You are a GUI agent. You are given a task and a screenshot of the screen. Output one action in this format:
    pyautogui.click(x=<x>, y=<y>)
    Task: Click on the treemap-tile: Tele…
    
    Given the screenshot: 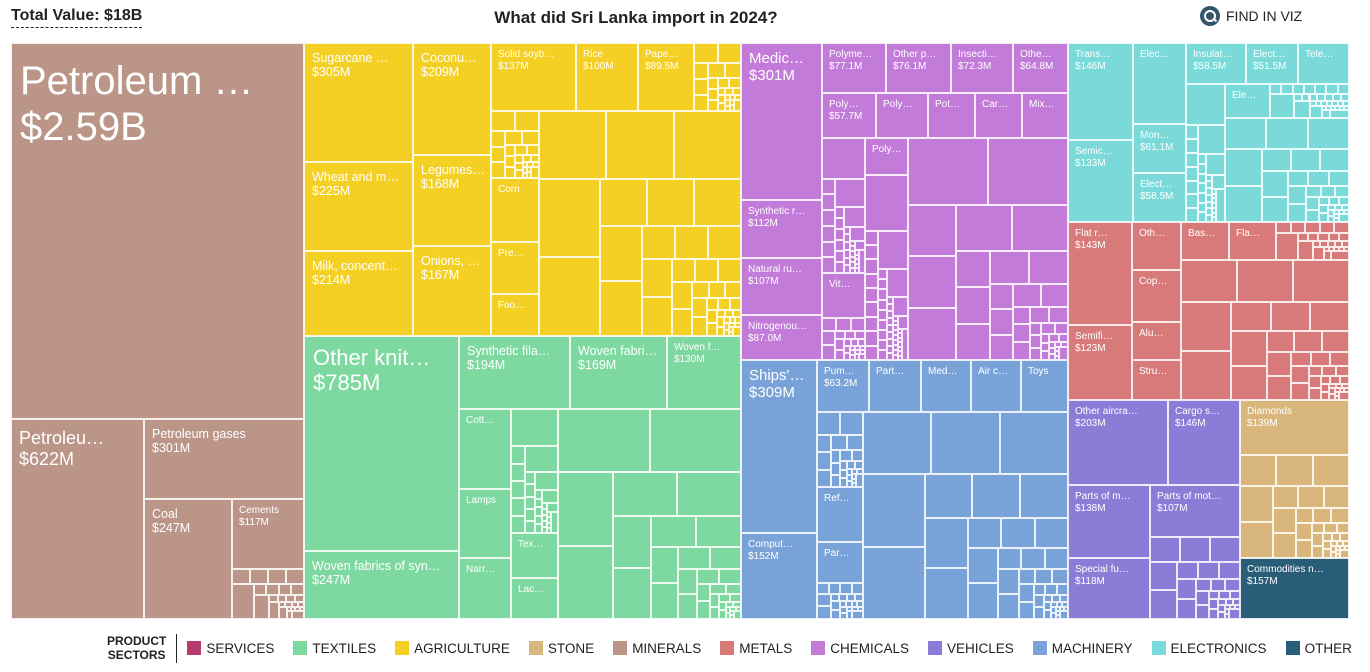 What is the action you would take?
    pyautogui.click(x=1323, y=63)
    